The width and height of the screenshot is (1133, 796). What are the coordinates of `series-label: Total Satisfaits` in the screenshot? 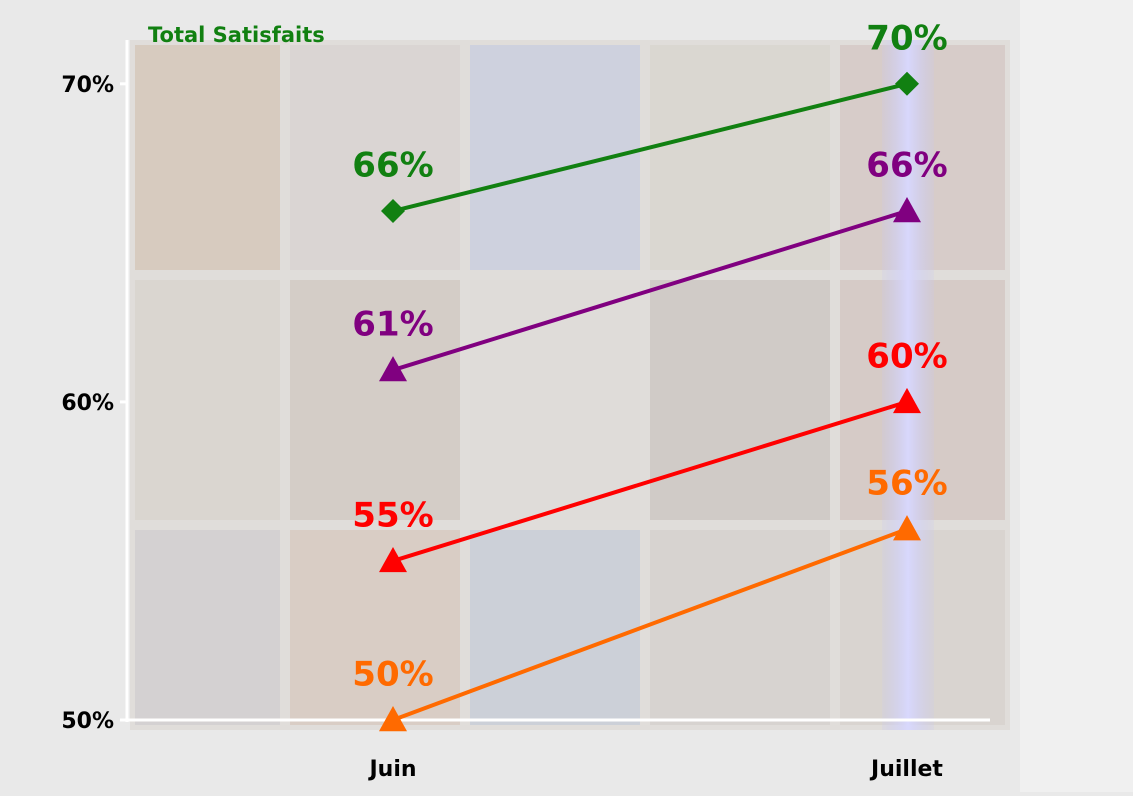 It's located at (236, 35).